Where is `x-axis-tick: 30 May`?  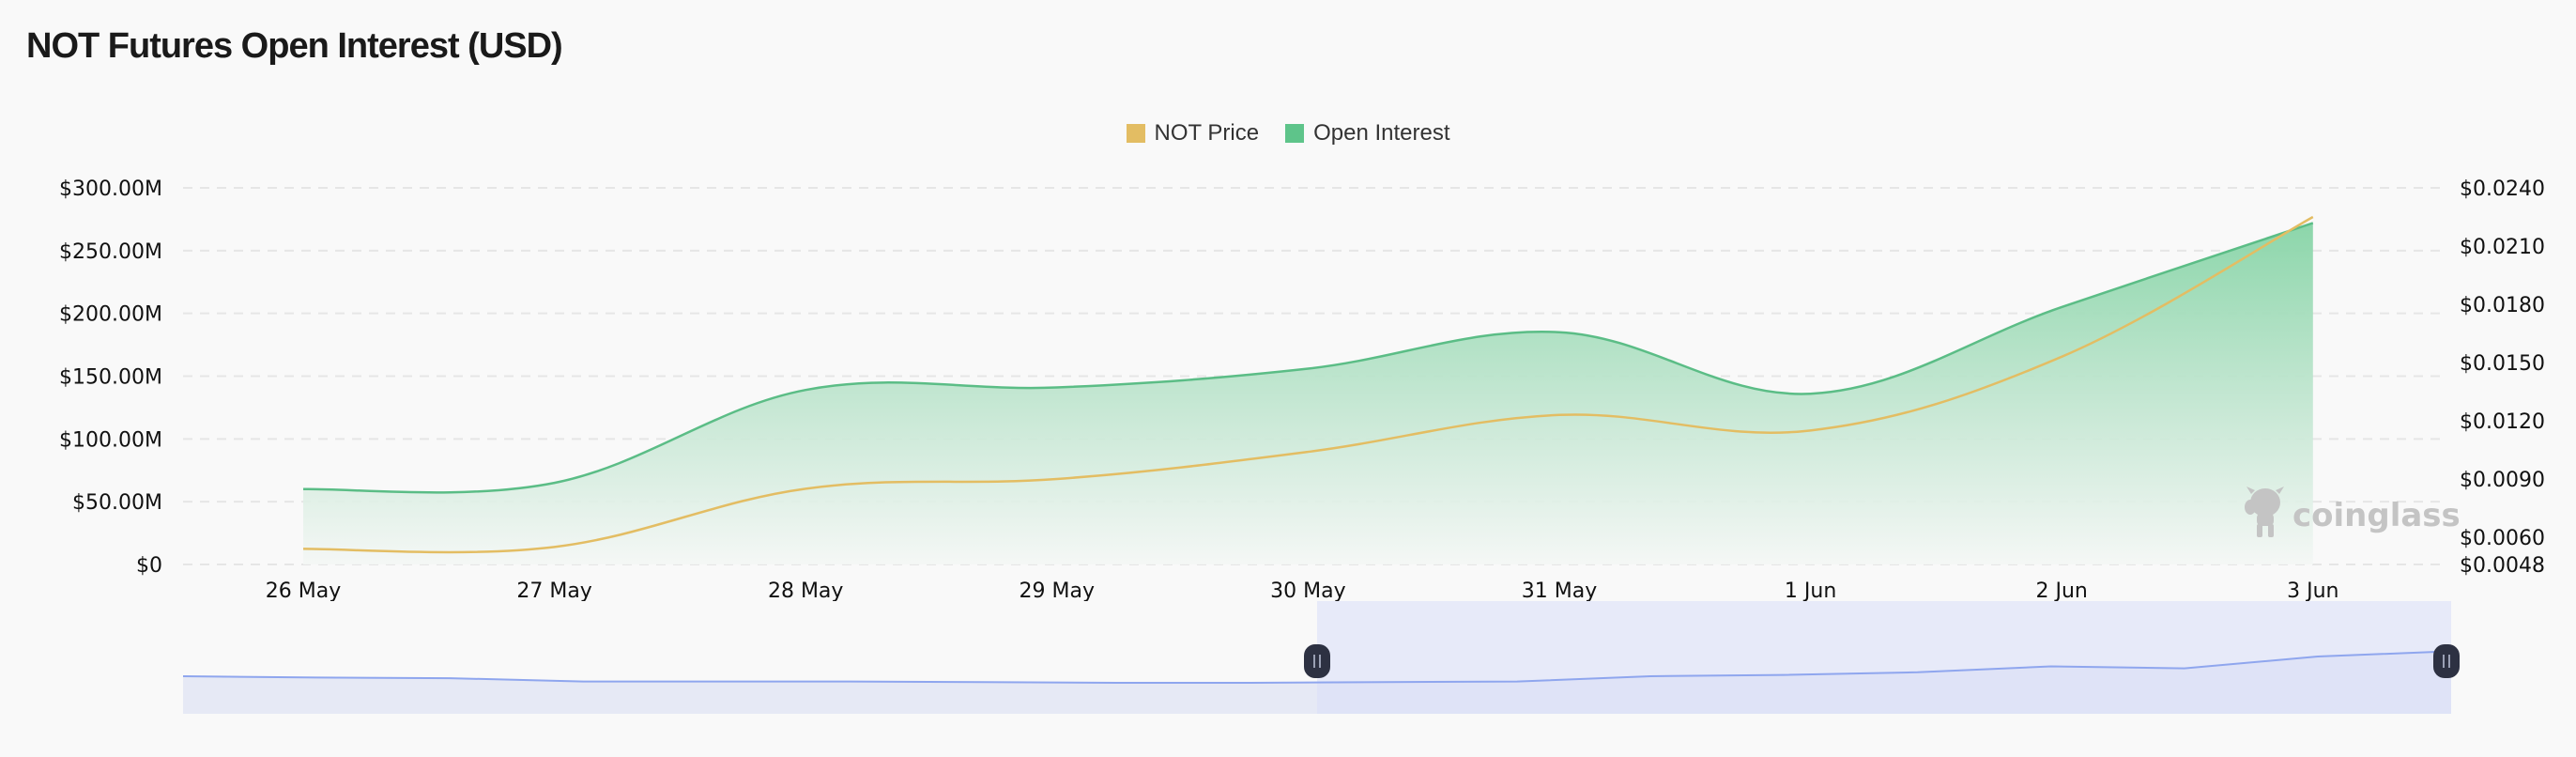 x-axis-tick: 30 May is located at coordinates (1308, 591).